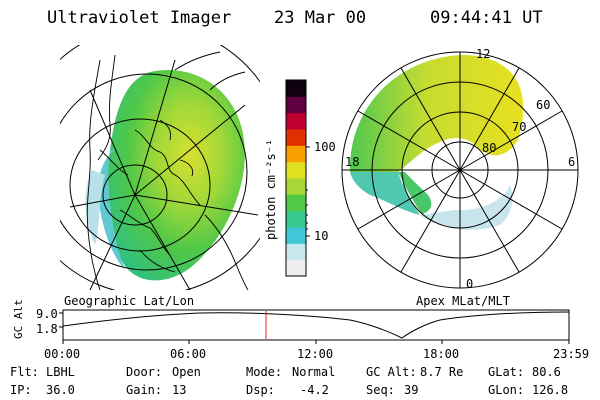 This screenshot has width=600, height=400. Describe the element at coordinates (129, 301) in the screenshot. I see `geo-panel-label: Geographic Lat/Lon` at that location.